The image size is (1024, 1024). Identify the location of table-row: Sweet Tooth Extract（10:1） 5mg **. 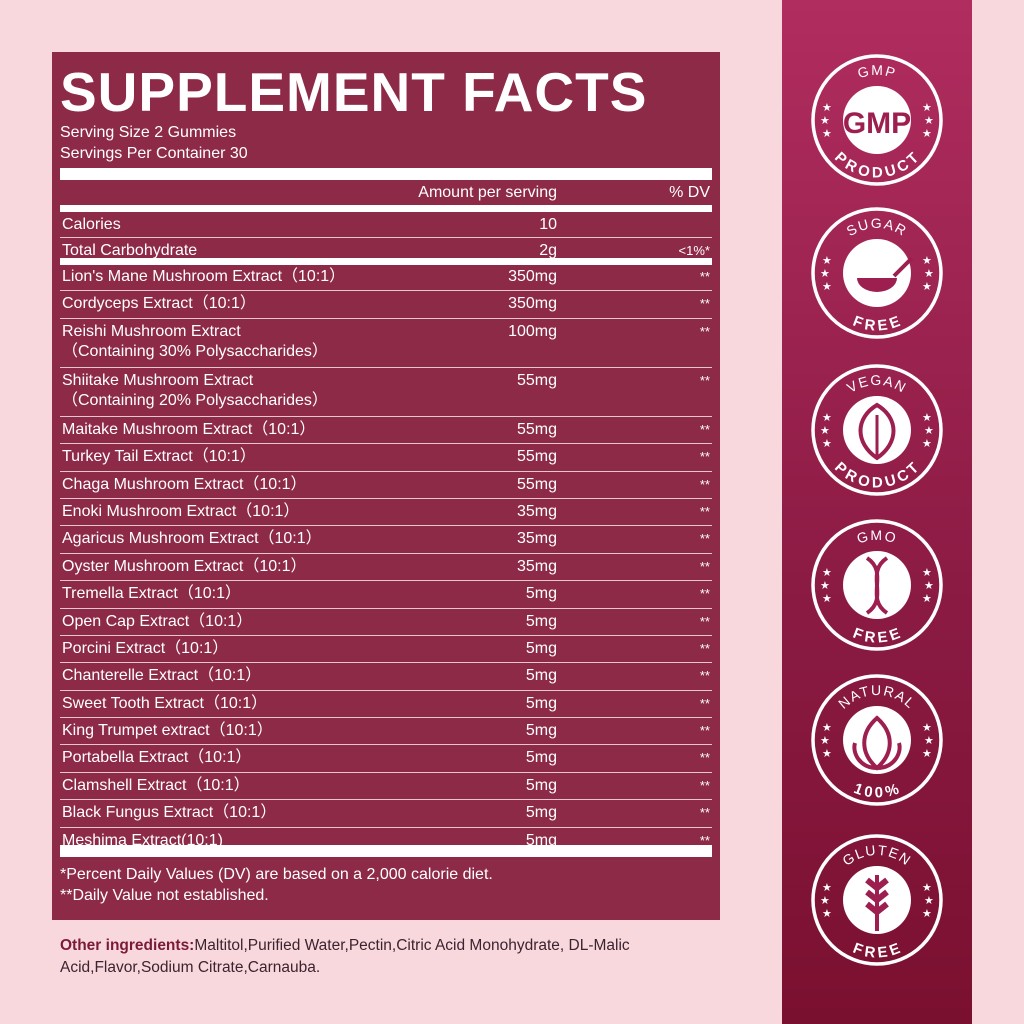
(386, 705).